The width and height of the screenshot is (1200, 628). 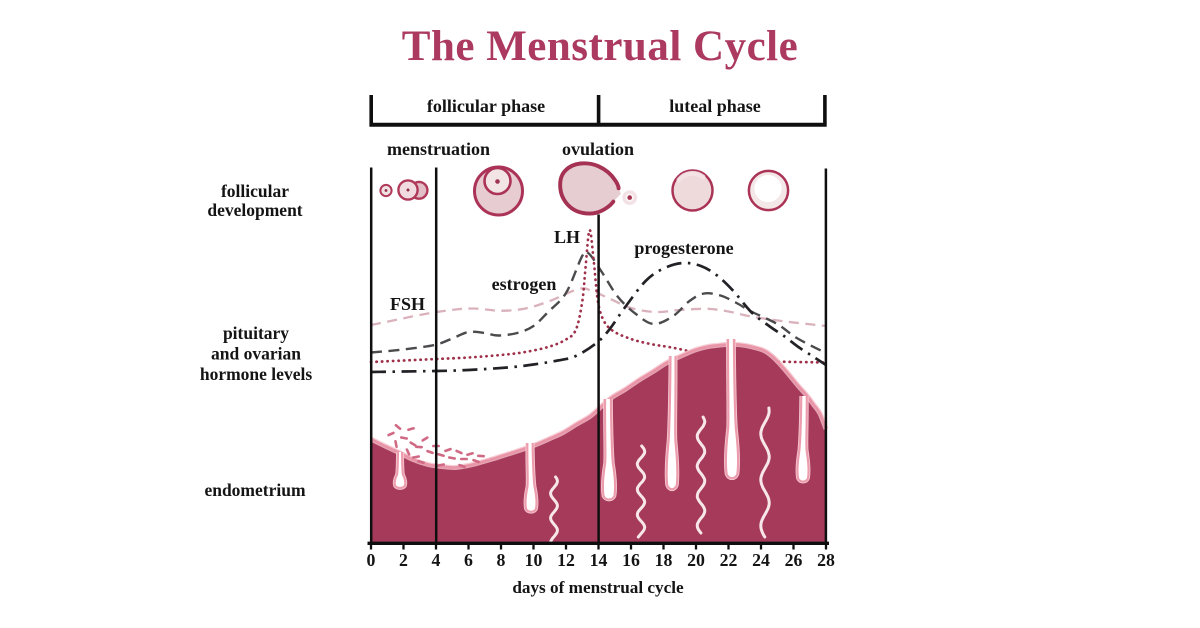 What do you see at coordinates (631, 560) in the screenshot?
I see `svg-text: 16` at bounding box center [631, 560].